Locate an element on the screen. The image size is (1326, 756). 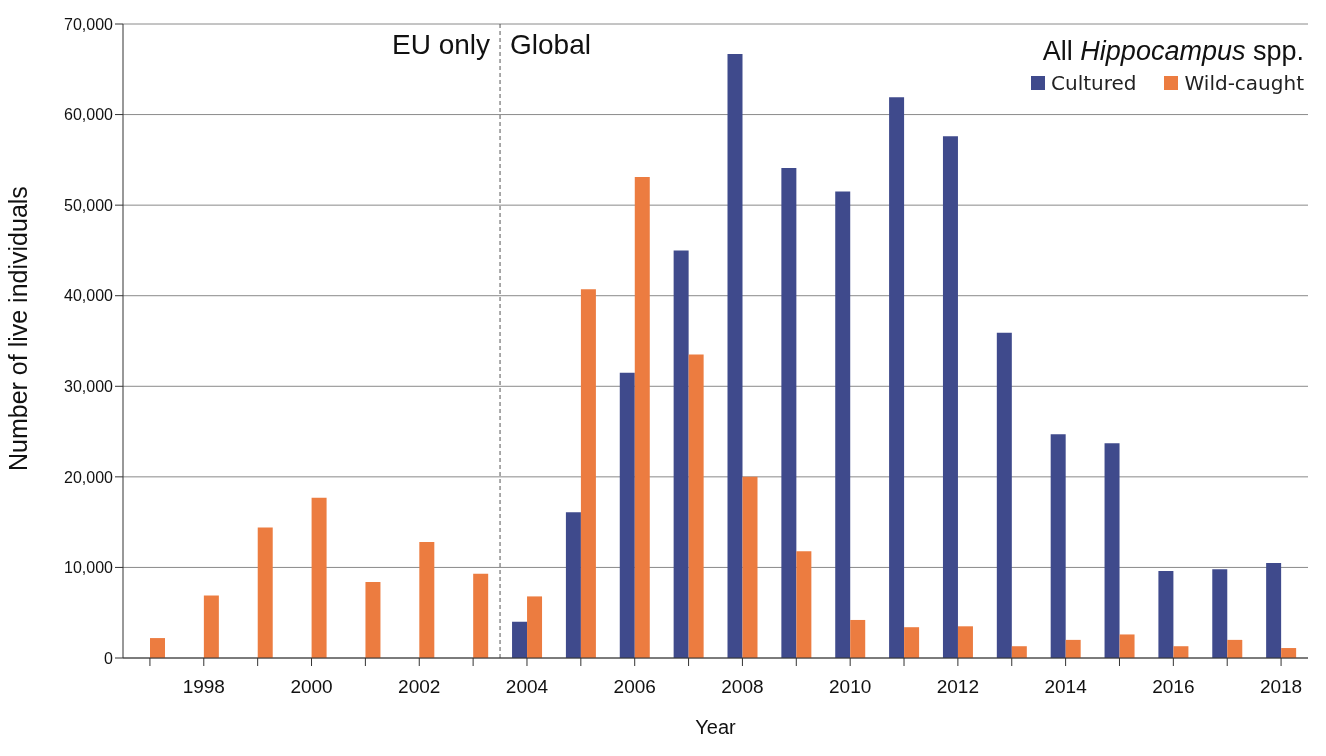
y-tick-label: 40,000 is located at coordinates (89, 296).